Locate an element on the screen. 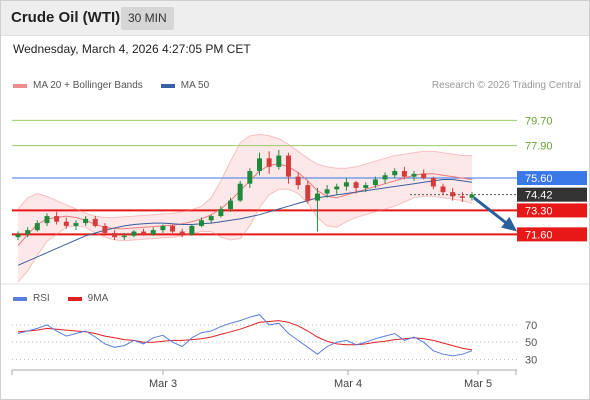 The image size is (590, 400). level-label-current: 74.42 is located at coordinates (539, 196).